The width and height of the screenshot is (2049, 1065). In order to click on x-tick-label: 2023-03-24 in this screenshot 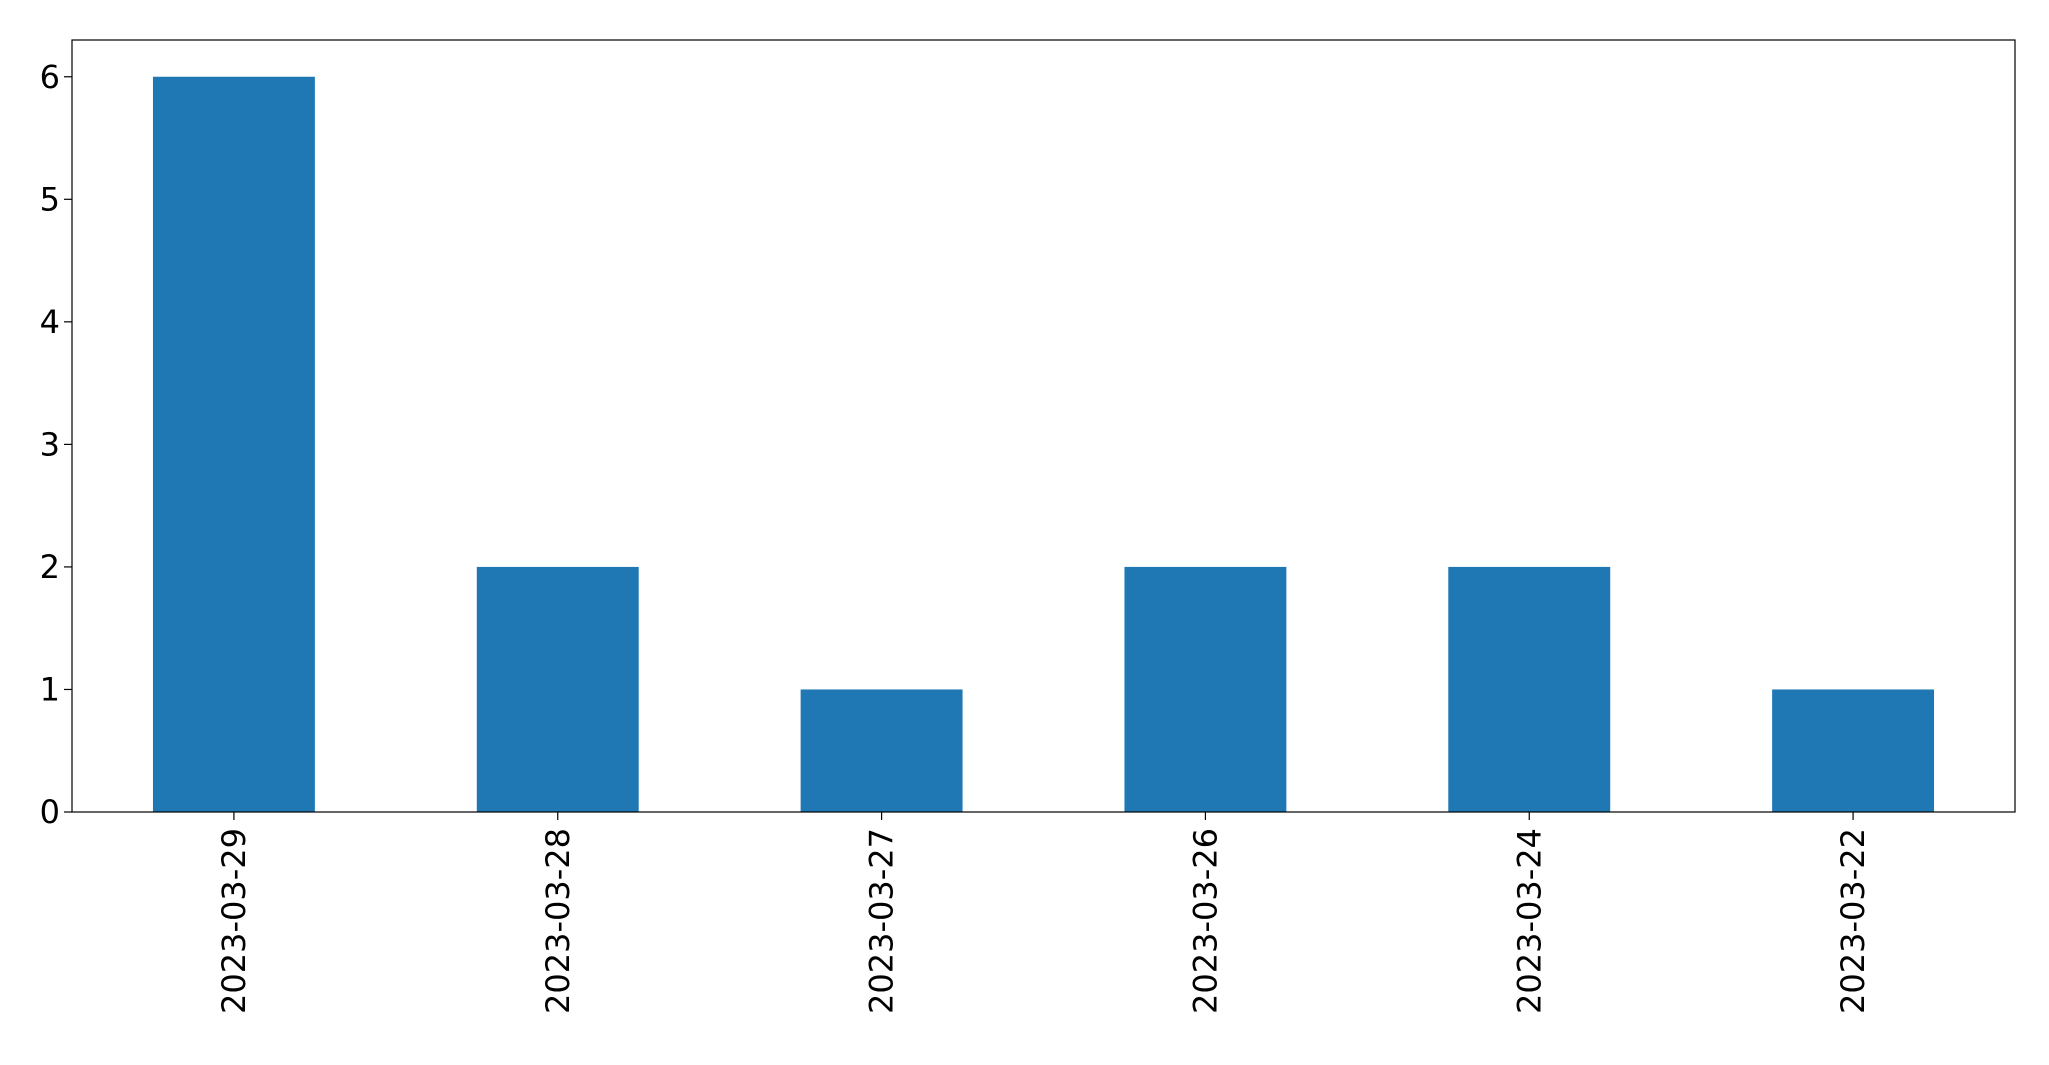, I will do `click(1529, 921)`.